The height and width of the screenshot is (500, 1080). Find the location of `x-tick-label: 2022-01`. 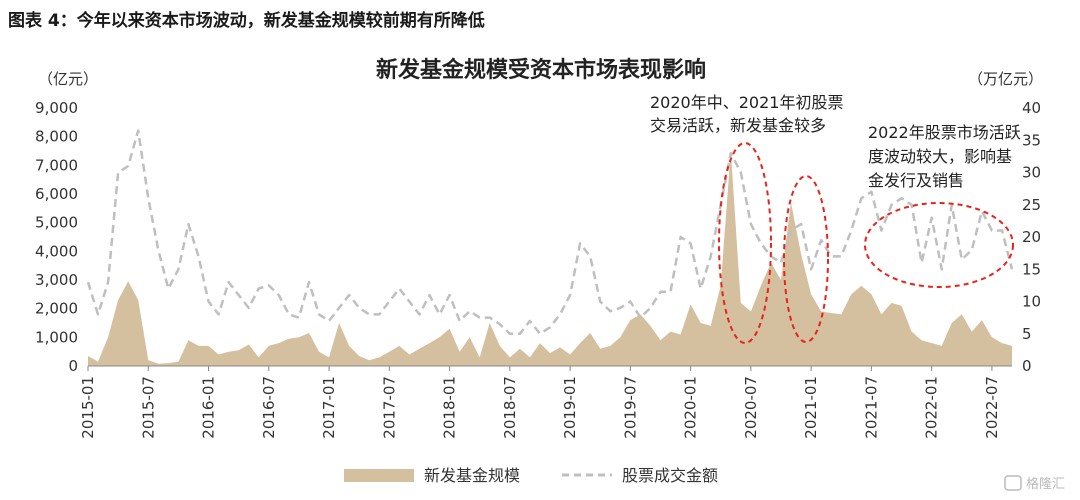

x-tick-label: 2022-01 is located at coordinates (932, 407).